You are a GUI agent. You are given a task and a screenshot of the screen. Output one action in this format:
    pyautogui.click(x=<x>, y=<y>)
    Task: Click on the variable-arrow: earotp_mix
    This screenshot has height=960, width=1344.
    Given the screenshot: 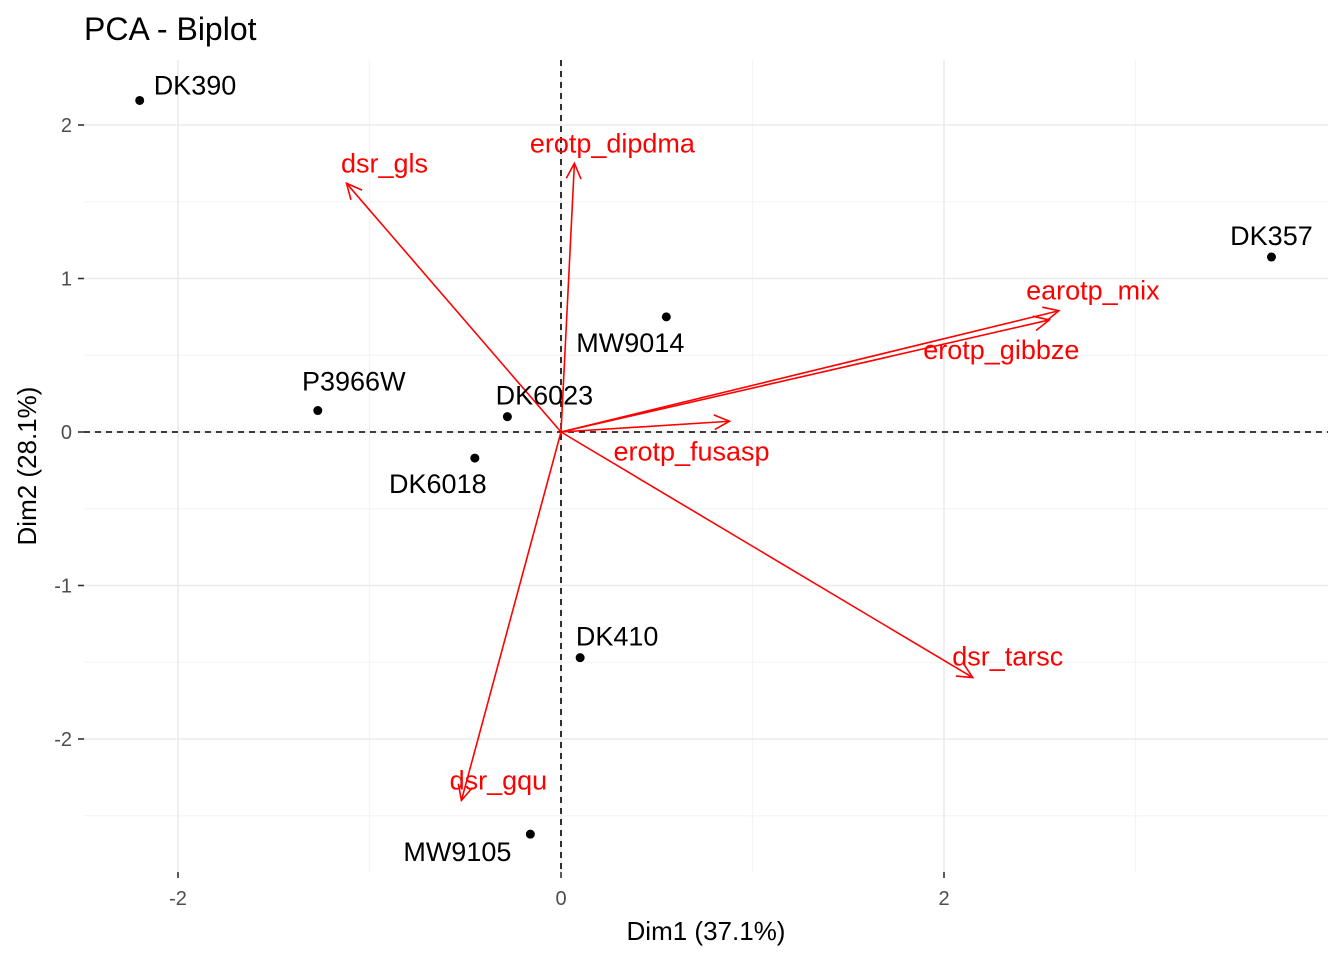 What is the action you would take?
    pyautogui.click(x=860, y=354)
    